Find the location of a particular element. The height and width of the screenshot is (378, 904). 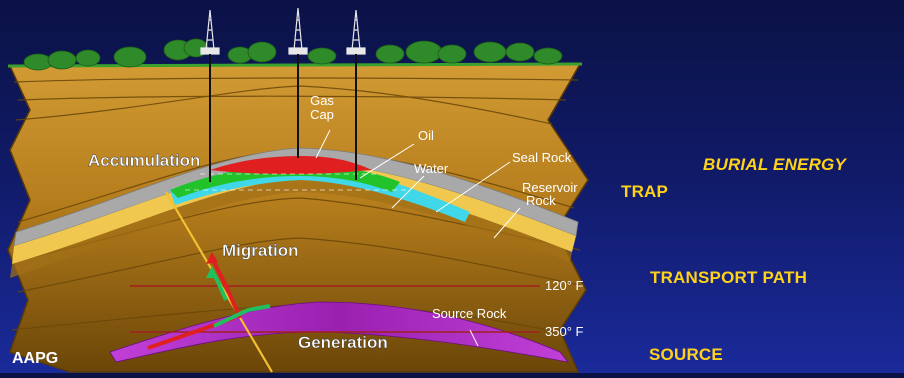

temp-120-label: 120° F is located at coordinates (564, 285).